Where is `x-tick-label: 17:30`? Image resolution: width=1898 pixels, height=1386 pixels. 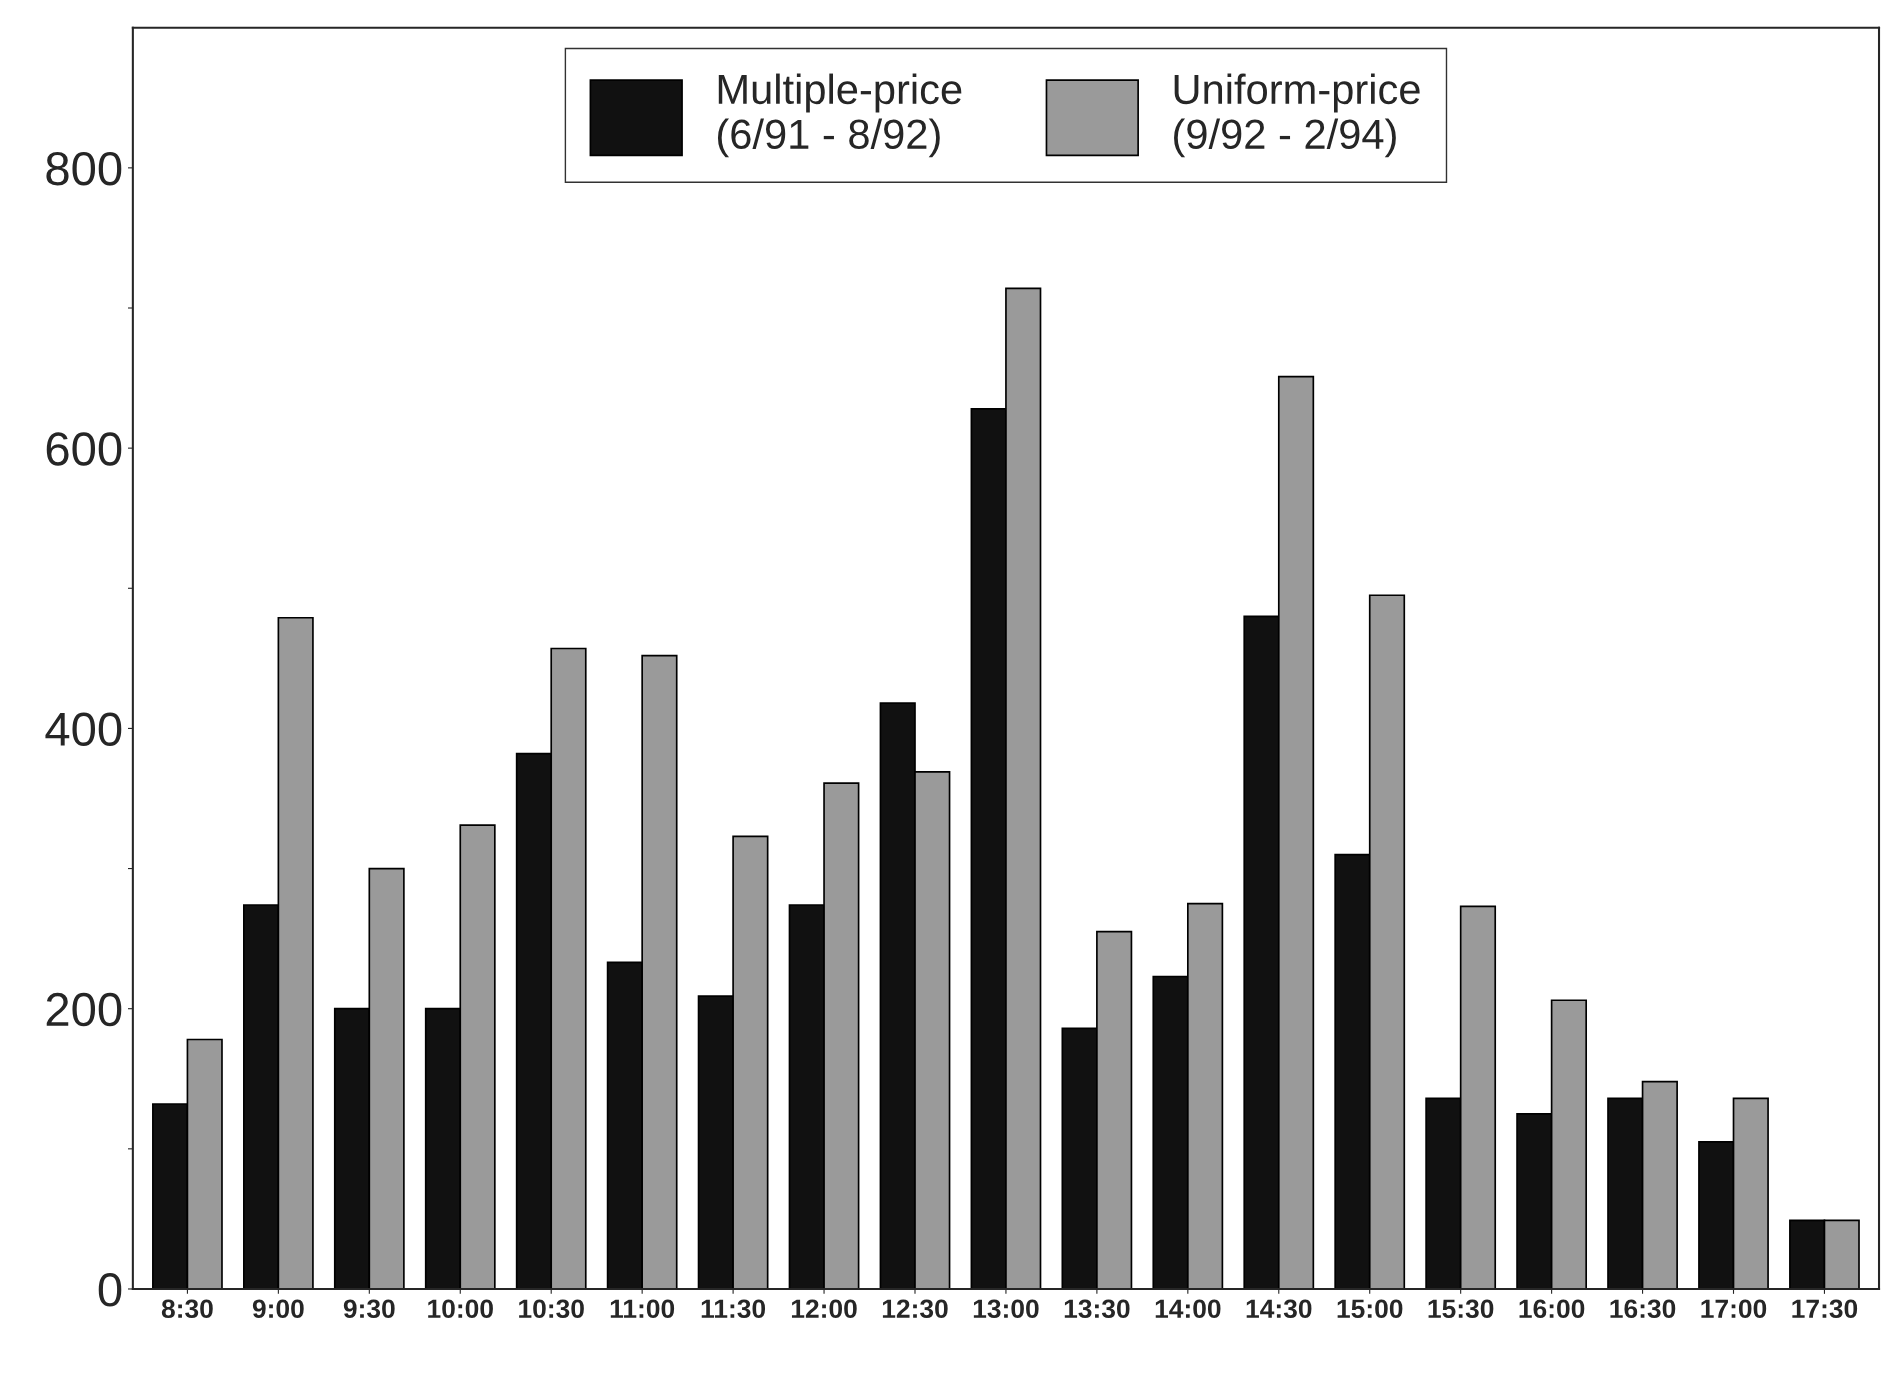
x-tick-label: 17:30 is located at coordinates (1825, 1309).